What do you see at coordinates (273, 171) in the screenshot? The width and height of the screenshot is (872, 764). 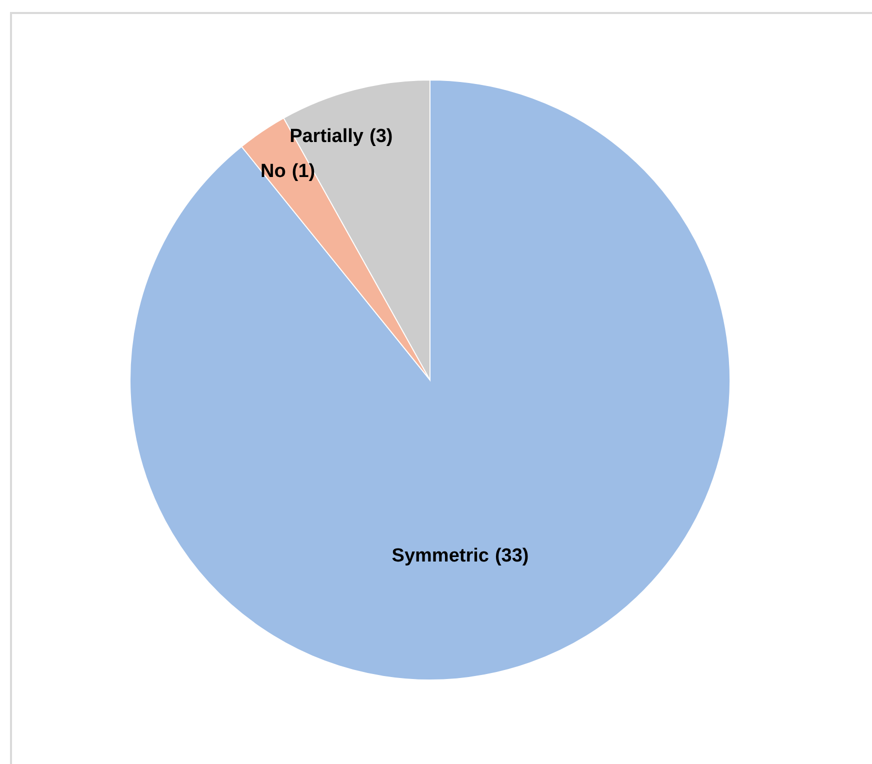 I see `slice-label: No` at bounding box center [273, 171].